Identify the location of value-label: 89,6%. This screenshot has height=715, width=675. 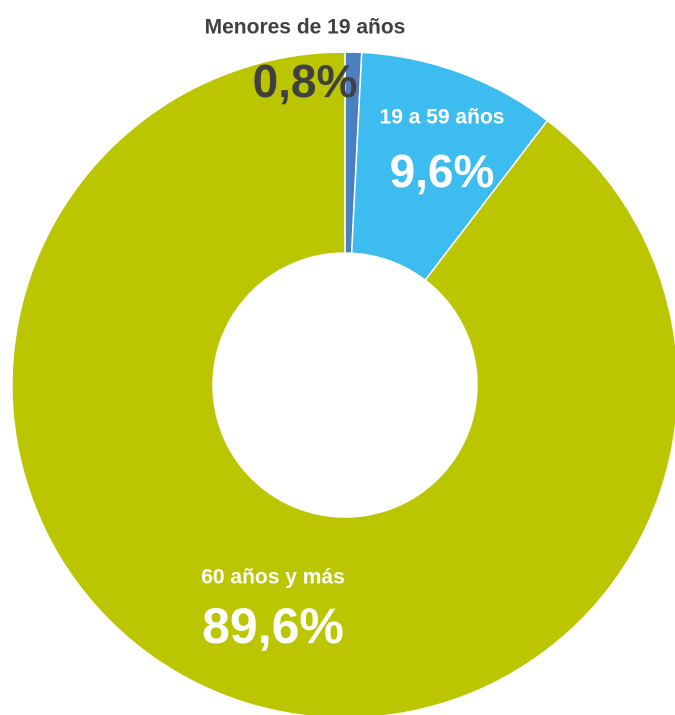
(273, 626).